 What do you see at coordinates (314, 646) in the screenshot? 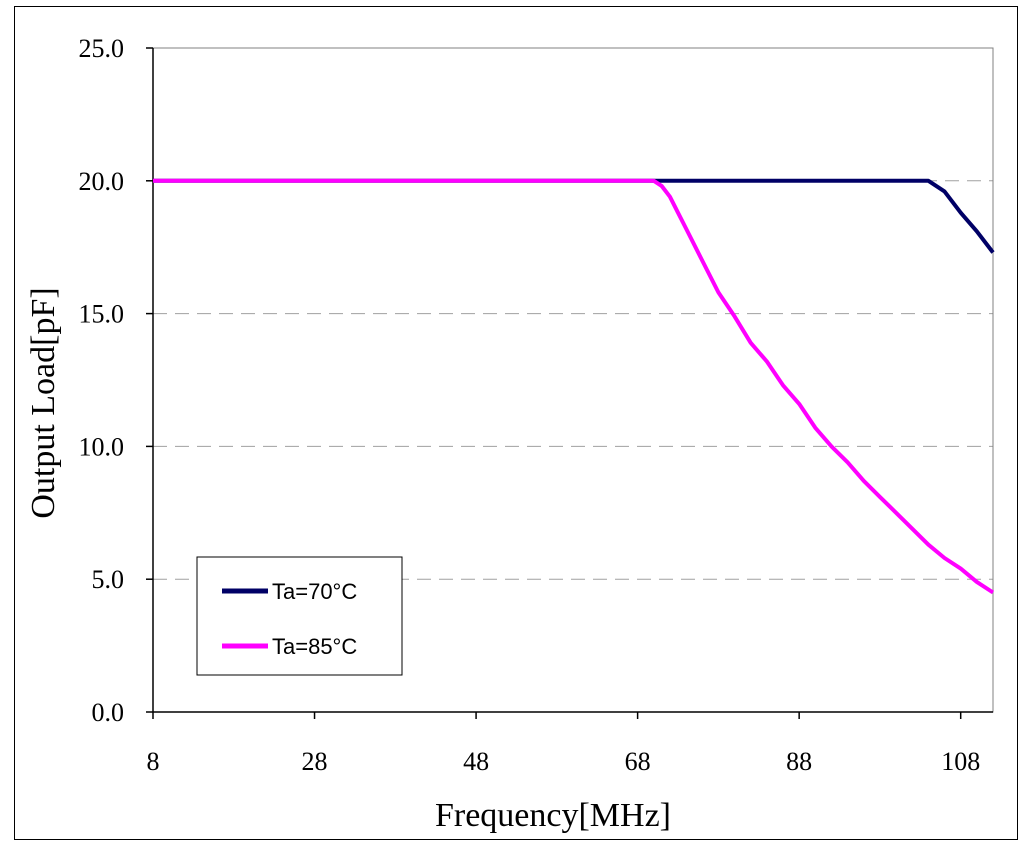
I see `legend-label-ta85: Ta=85°C` at bounding box center [314, 646].